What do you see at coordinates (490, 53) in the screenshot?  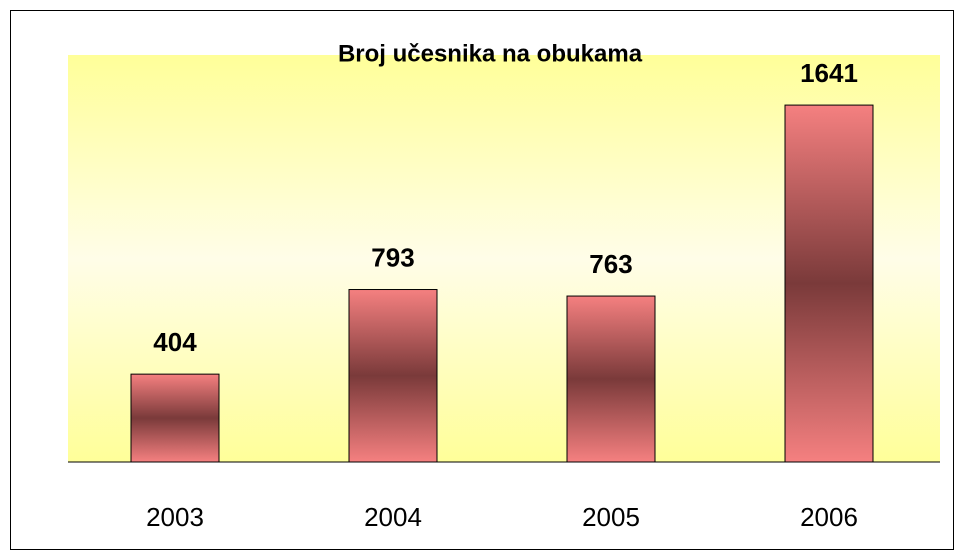 I see `chart-title: Broj učesnika na obukama` at bounding box center [490, 53].